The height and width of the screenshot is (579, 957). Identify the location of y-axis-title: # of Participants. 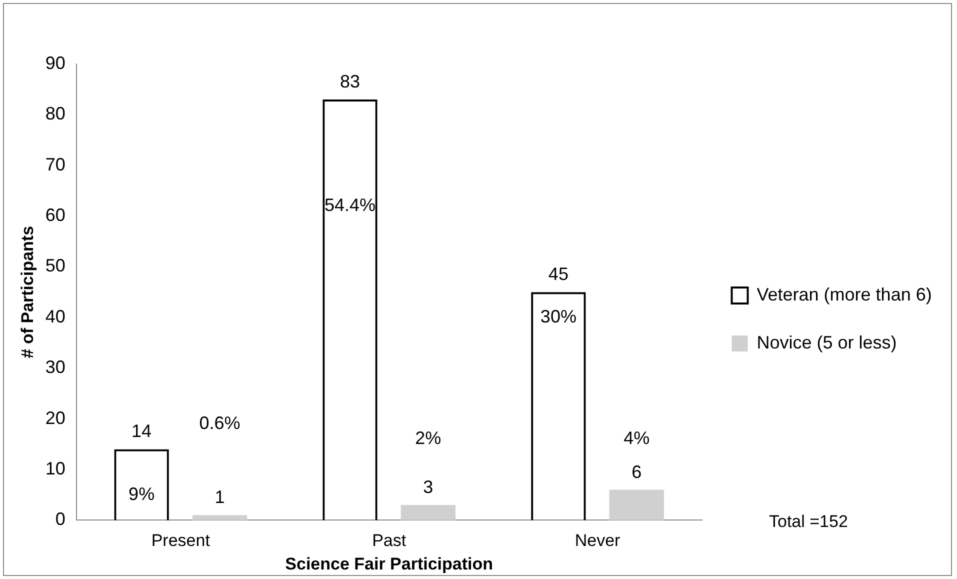
(27, 292).